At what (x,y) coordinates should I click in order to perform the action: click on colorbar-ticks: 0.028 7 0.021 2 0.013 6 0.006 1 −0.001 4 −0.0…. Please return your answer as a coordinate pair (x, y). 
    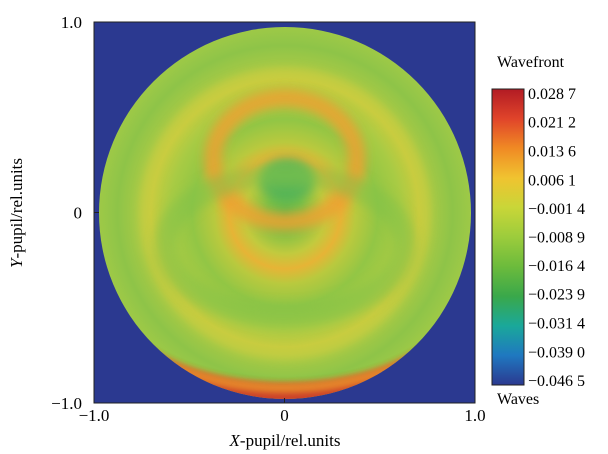
    Looking at the image, I should click on (556, 238).